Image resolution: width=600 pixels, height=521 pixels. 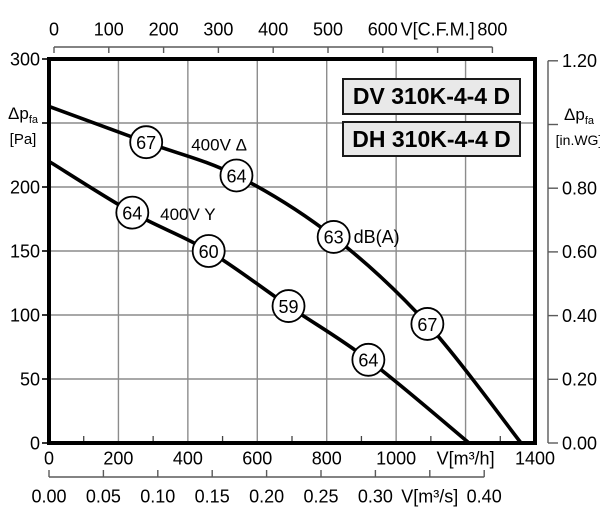 I want to click on left-tick-label: 0, so click(x=35, y=443).